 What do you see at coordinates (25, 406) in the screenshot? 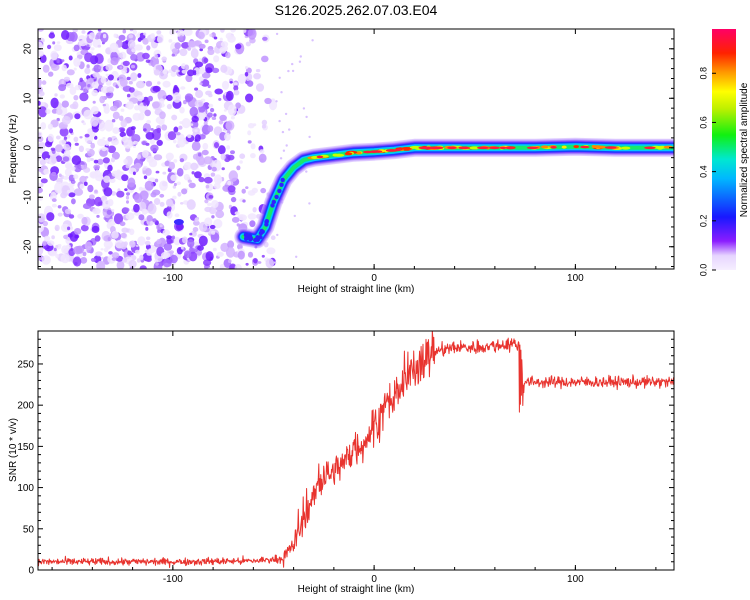
I see `snr-y-tick-label: 200` at bounding box center [25, 406].